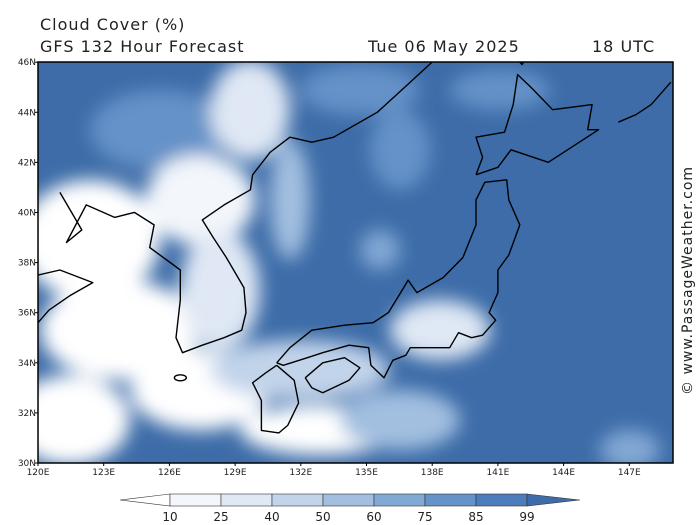  What do you see at coordinates (350, 508) in the screenshot?
I see `colorbar: 10 25 40 50 60 75 85 99` at bounding box center [350, 508].